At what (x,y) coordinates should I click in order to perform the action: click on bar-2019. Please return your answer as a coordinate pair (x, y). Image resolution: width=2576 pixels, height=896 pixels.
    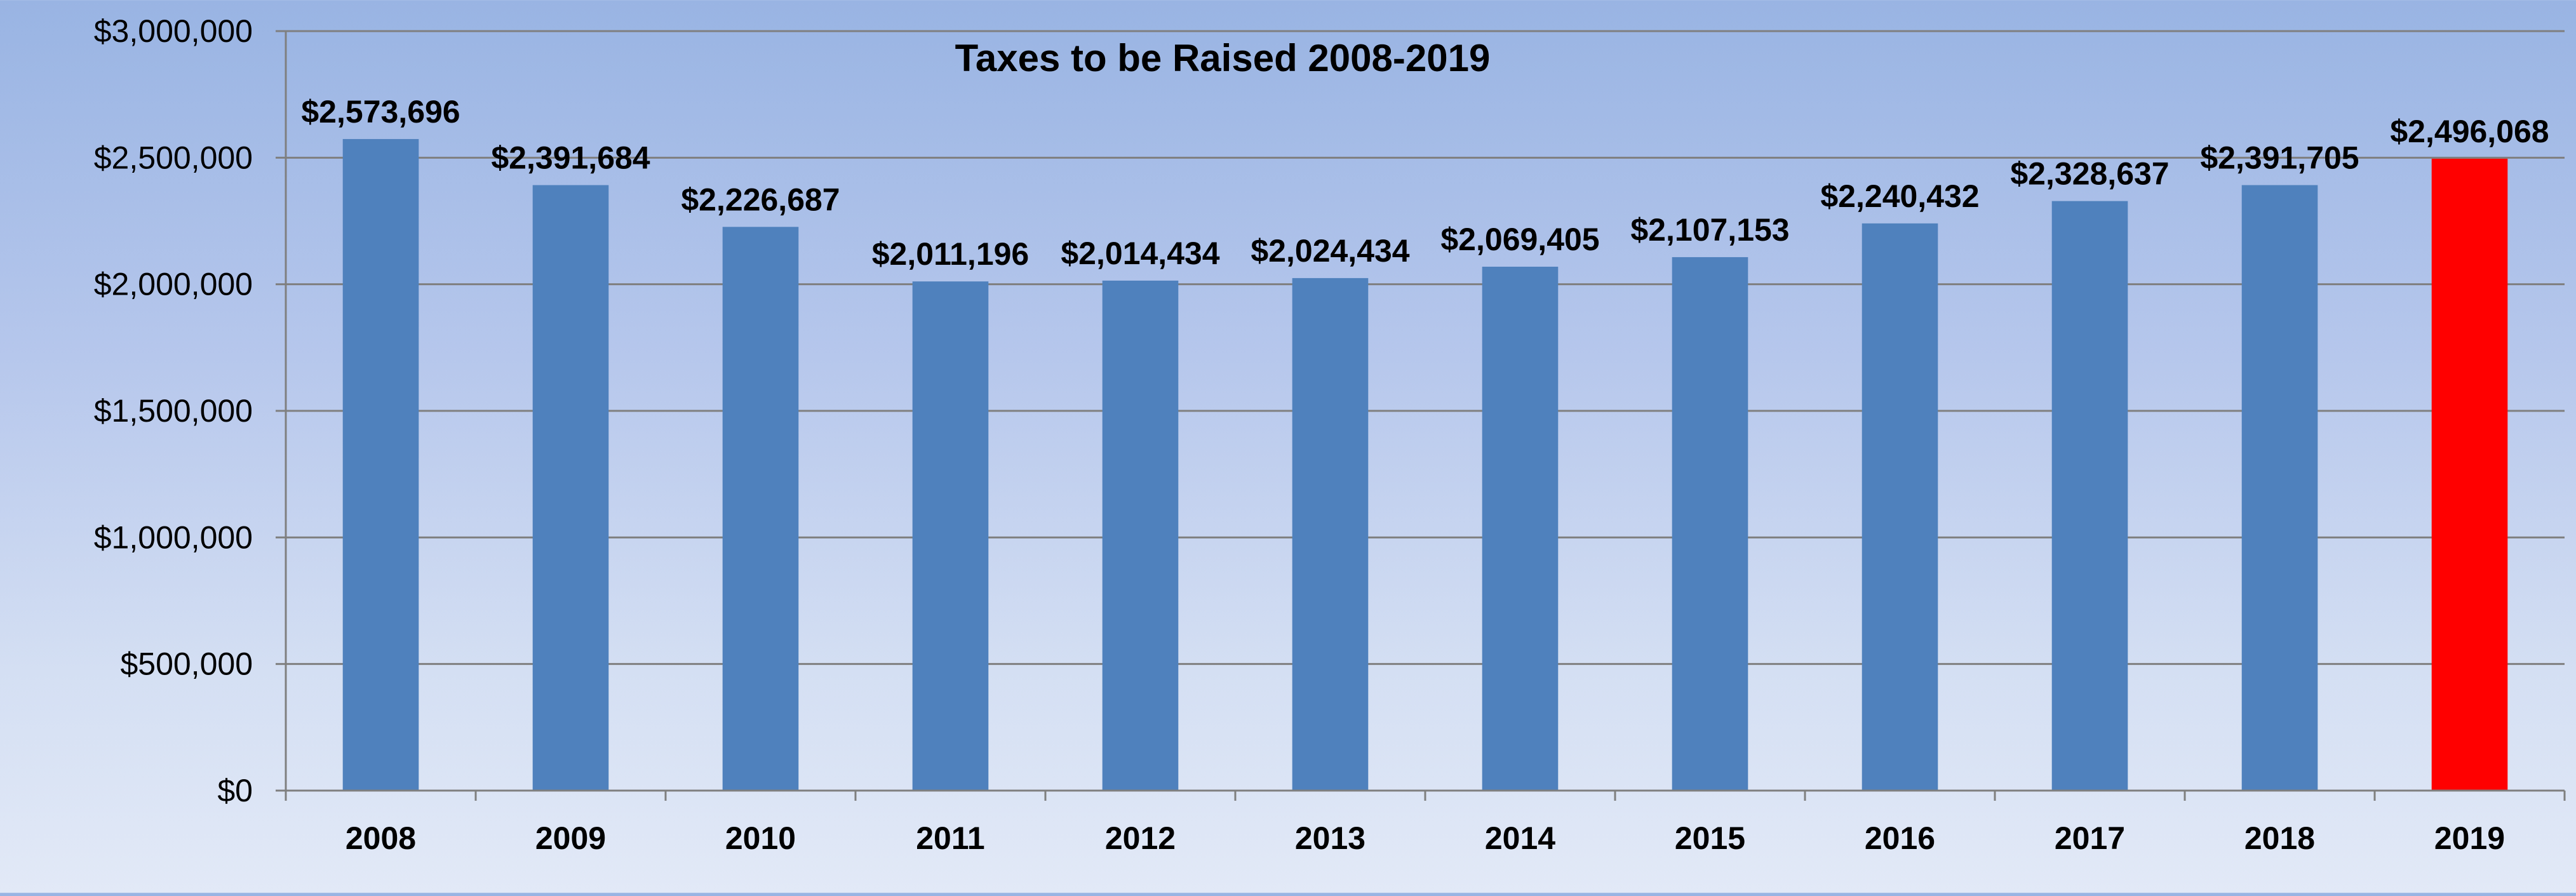
    Looking at the image, I should click on (2469, 475).